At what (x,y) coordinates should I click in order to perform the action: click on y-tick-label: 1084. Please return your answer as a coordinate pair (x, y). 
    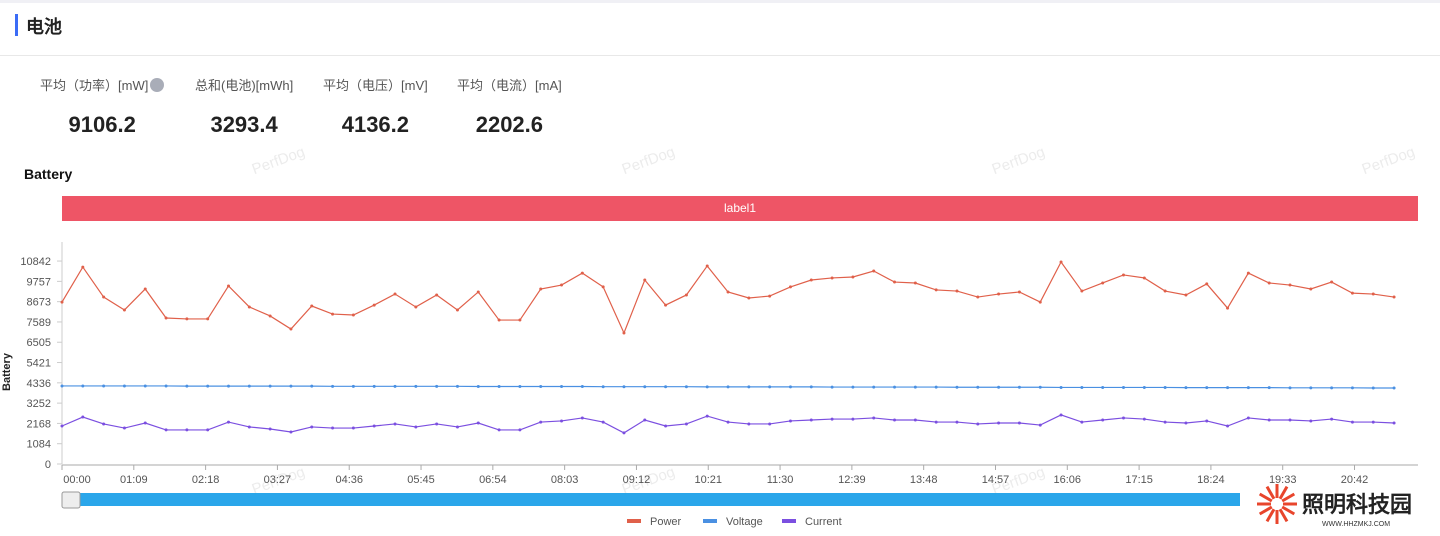
    Looking at the image, I should click on (39, 445).